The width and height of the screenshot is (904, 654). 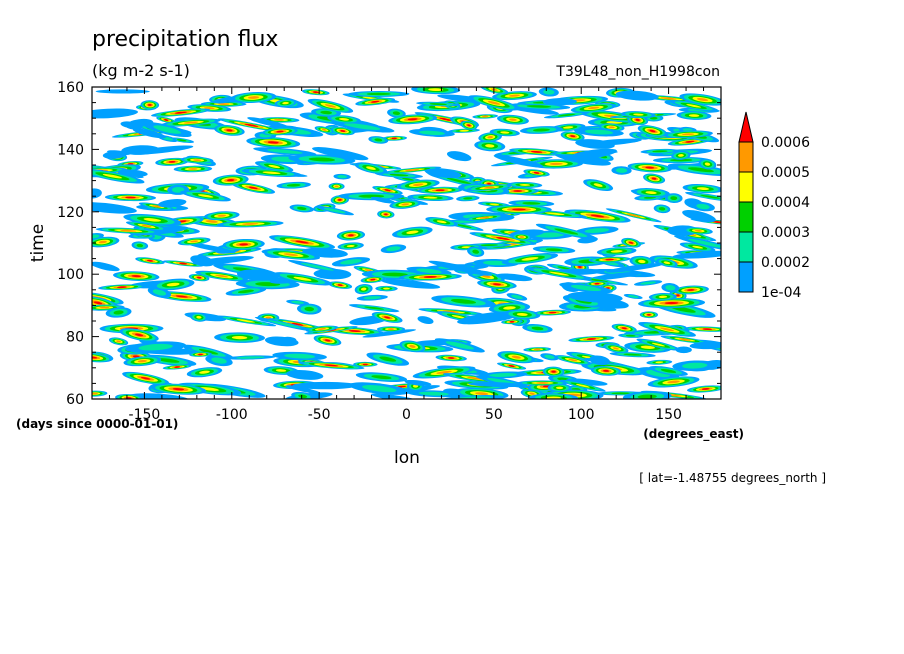 What do you see at coordinates (746, 127) in the screenshot?
I see `colorbar-max-triangle` at bounding box center [746, 127].